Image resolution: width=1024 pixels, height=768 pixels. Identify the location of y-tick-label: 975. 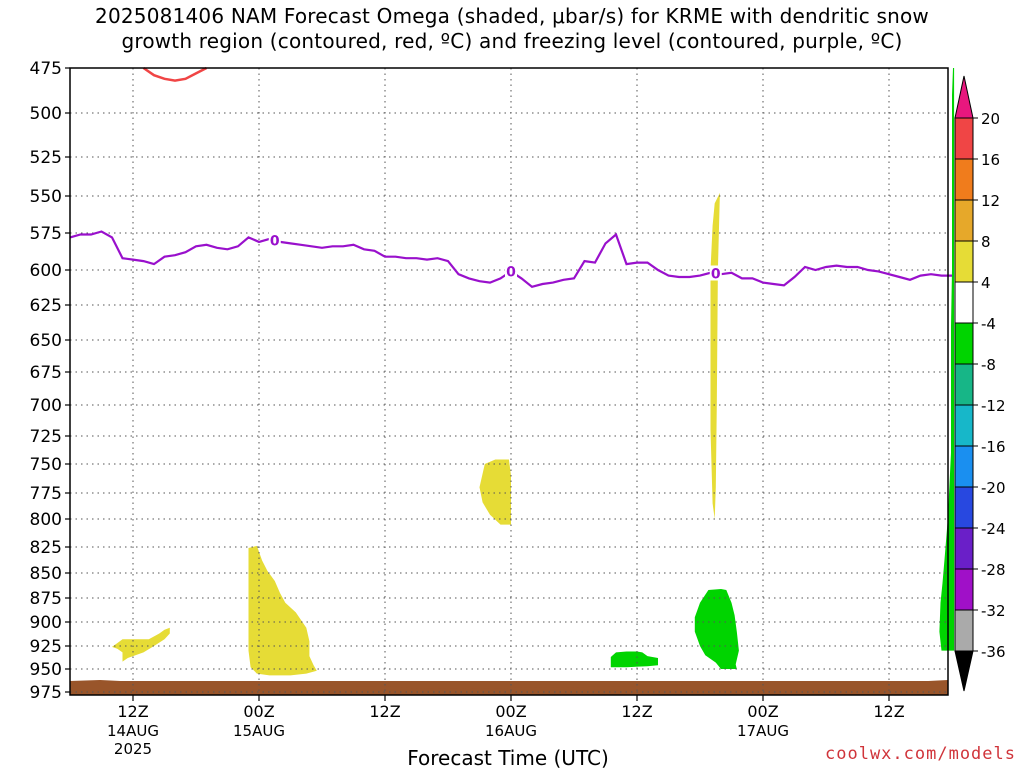
(46, 693).